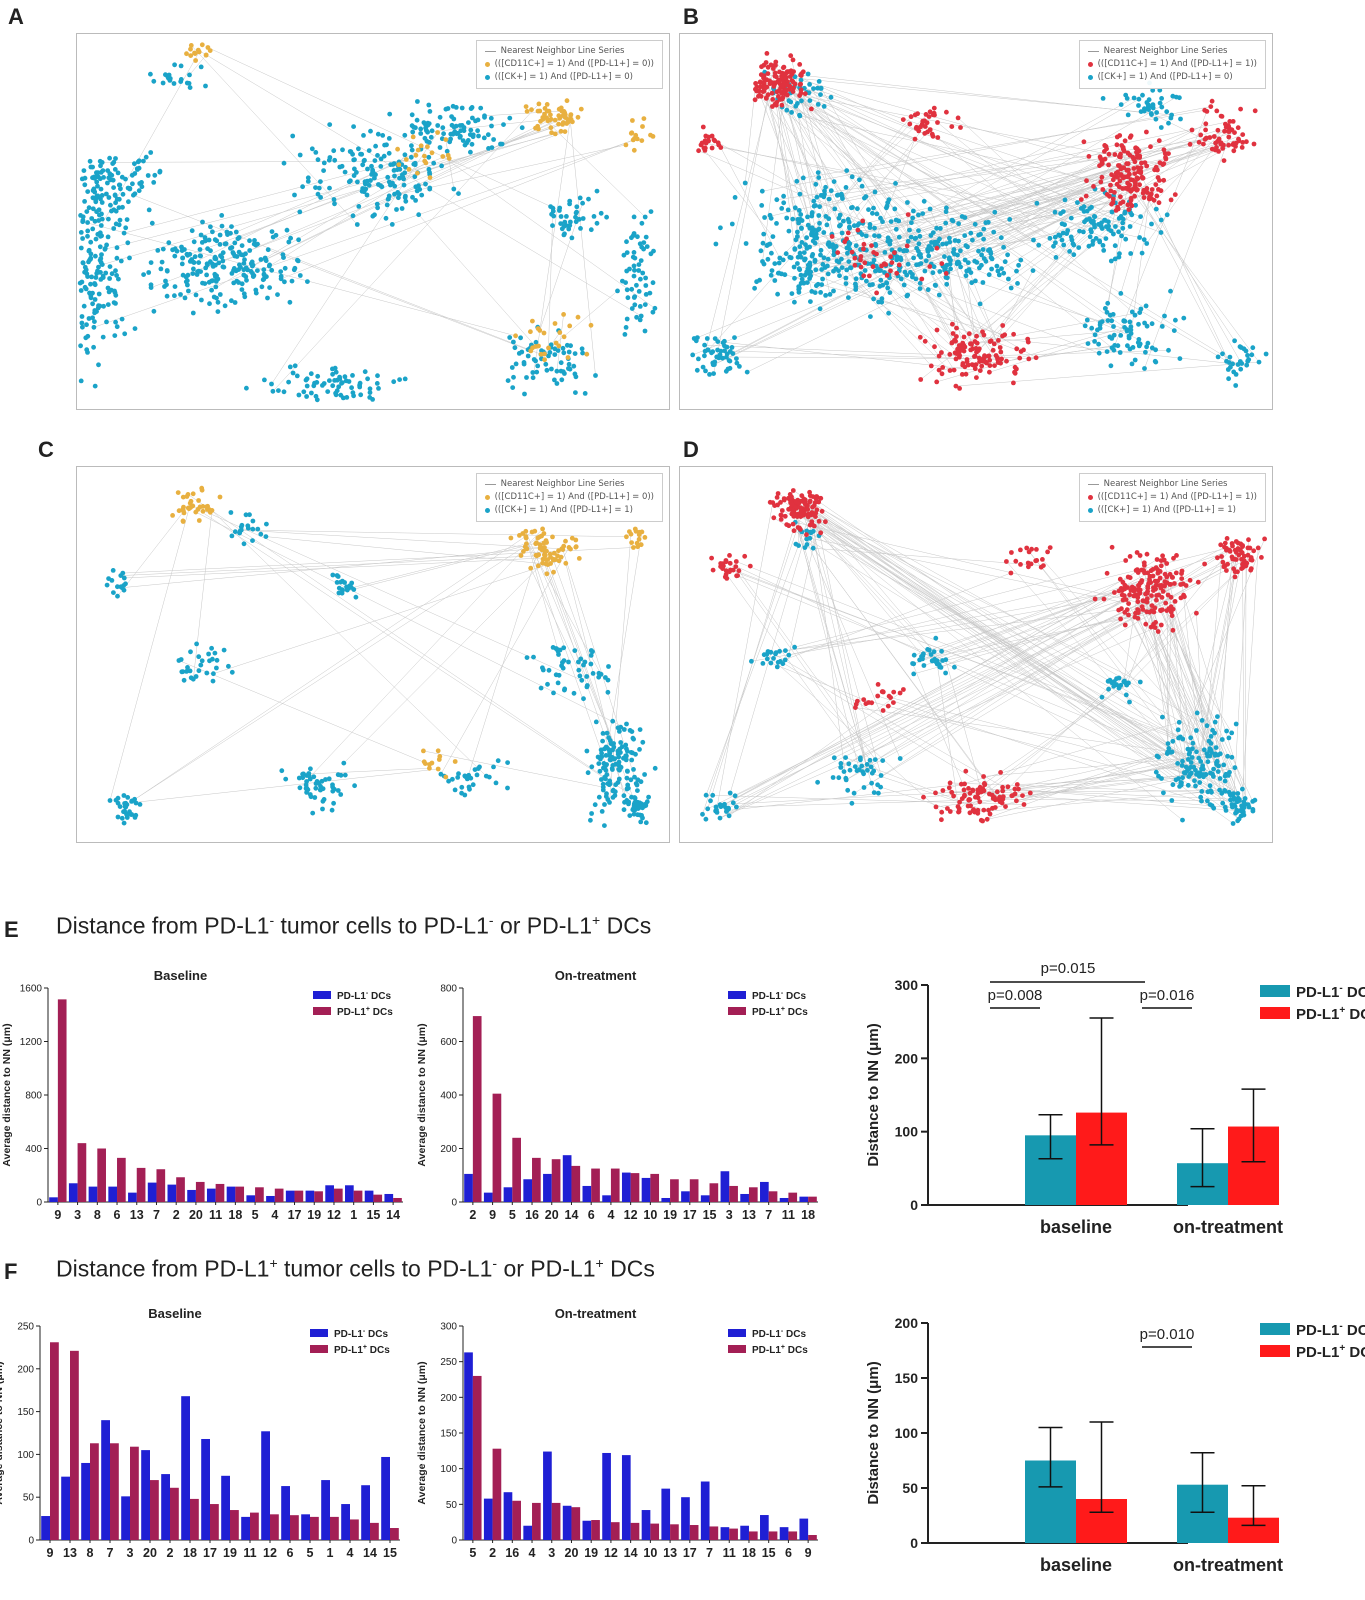 The width and height of the screenshot is (1365, 1600). What do you see at coordinates (737, 995) in the screenshot?
I see `legend-swatch` at bounding box center [737, 995].